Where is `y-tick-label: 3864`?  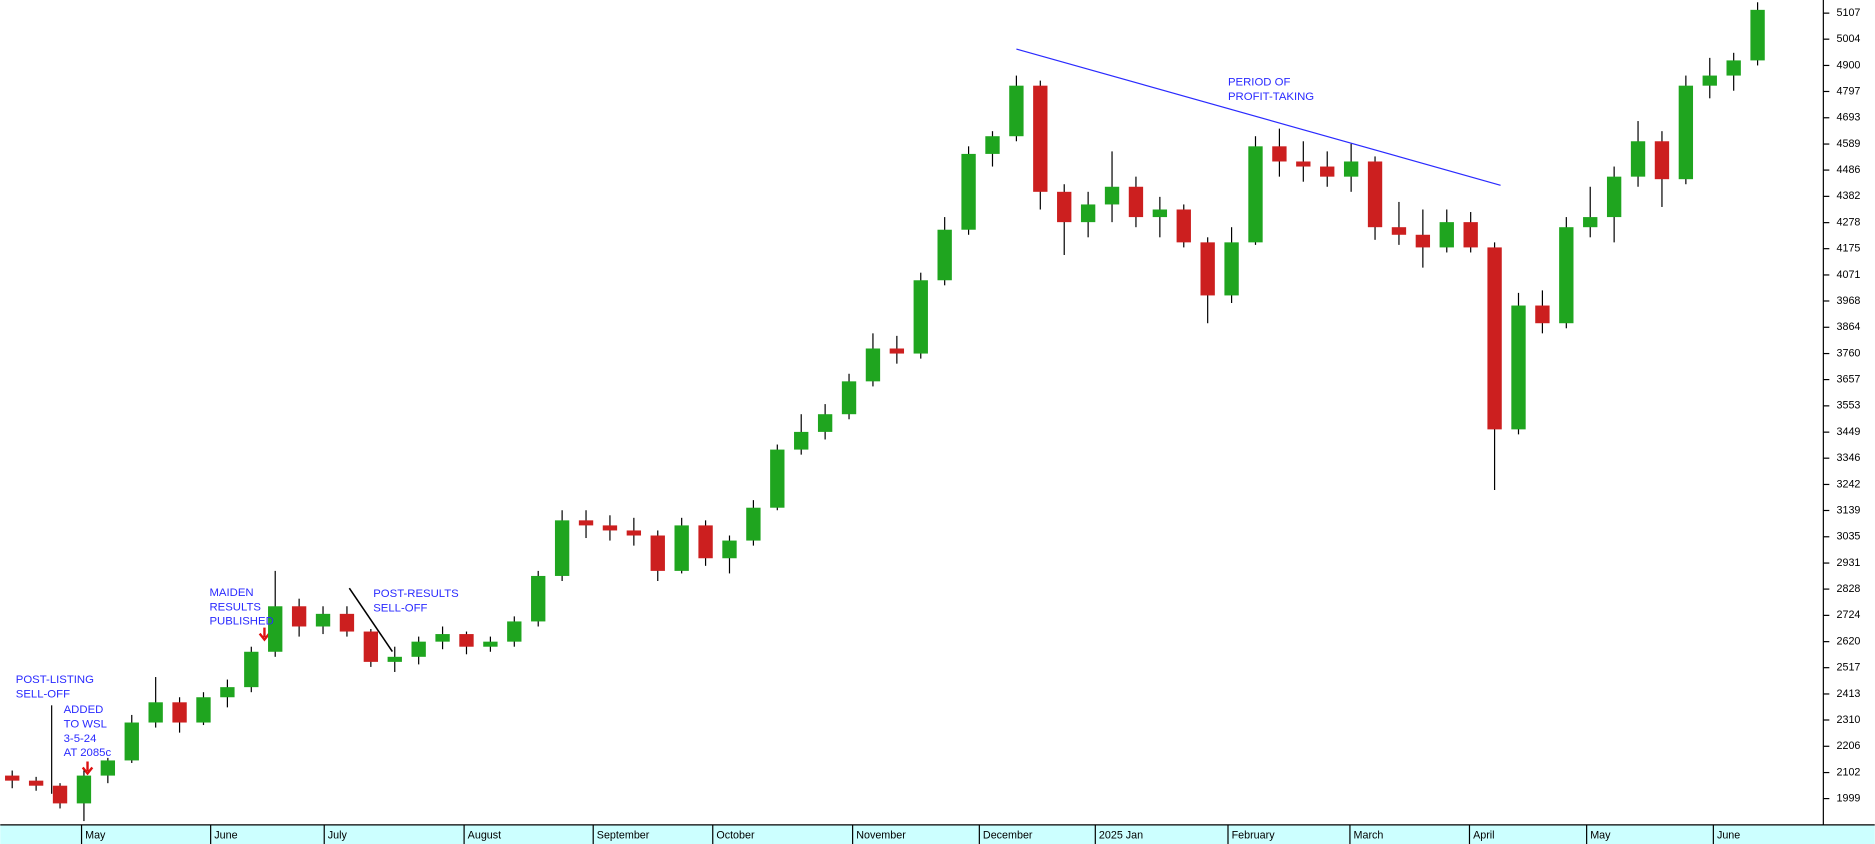
y-tick-label: 3864 is located at coordinates (1848, 327).